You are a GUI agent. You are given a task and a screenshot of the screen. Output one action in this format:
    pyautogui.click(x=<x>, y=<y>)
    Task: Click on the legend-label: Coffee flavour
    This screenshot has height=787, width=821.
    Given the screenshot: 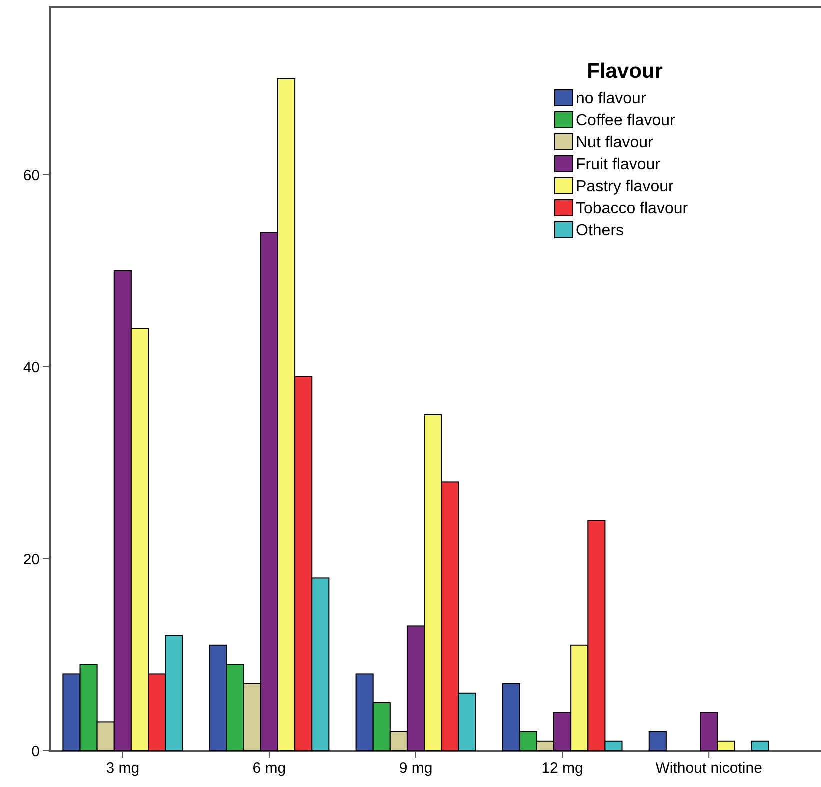 What is the action you would take?
    pyautogui.click(x=626, y=121)
    